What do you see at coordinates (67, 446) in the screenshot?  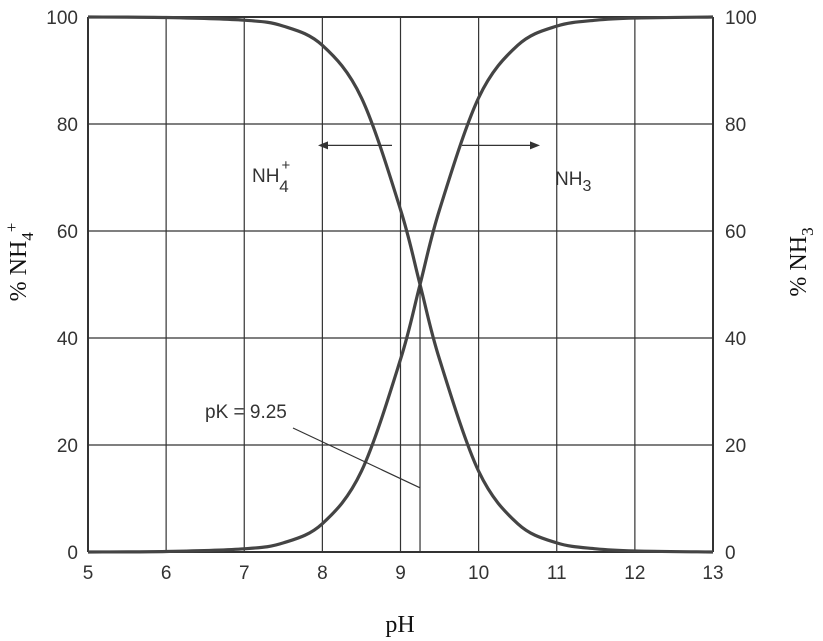 I see `y-tick-label-left: 20` at bounding box center [67, 446].